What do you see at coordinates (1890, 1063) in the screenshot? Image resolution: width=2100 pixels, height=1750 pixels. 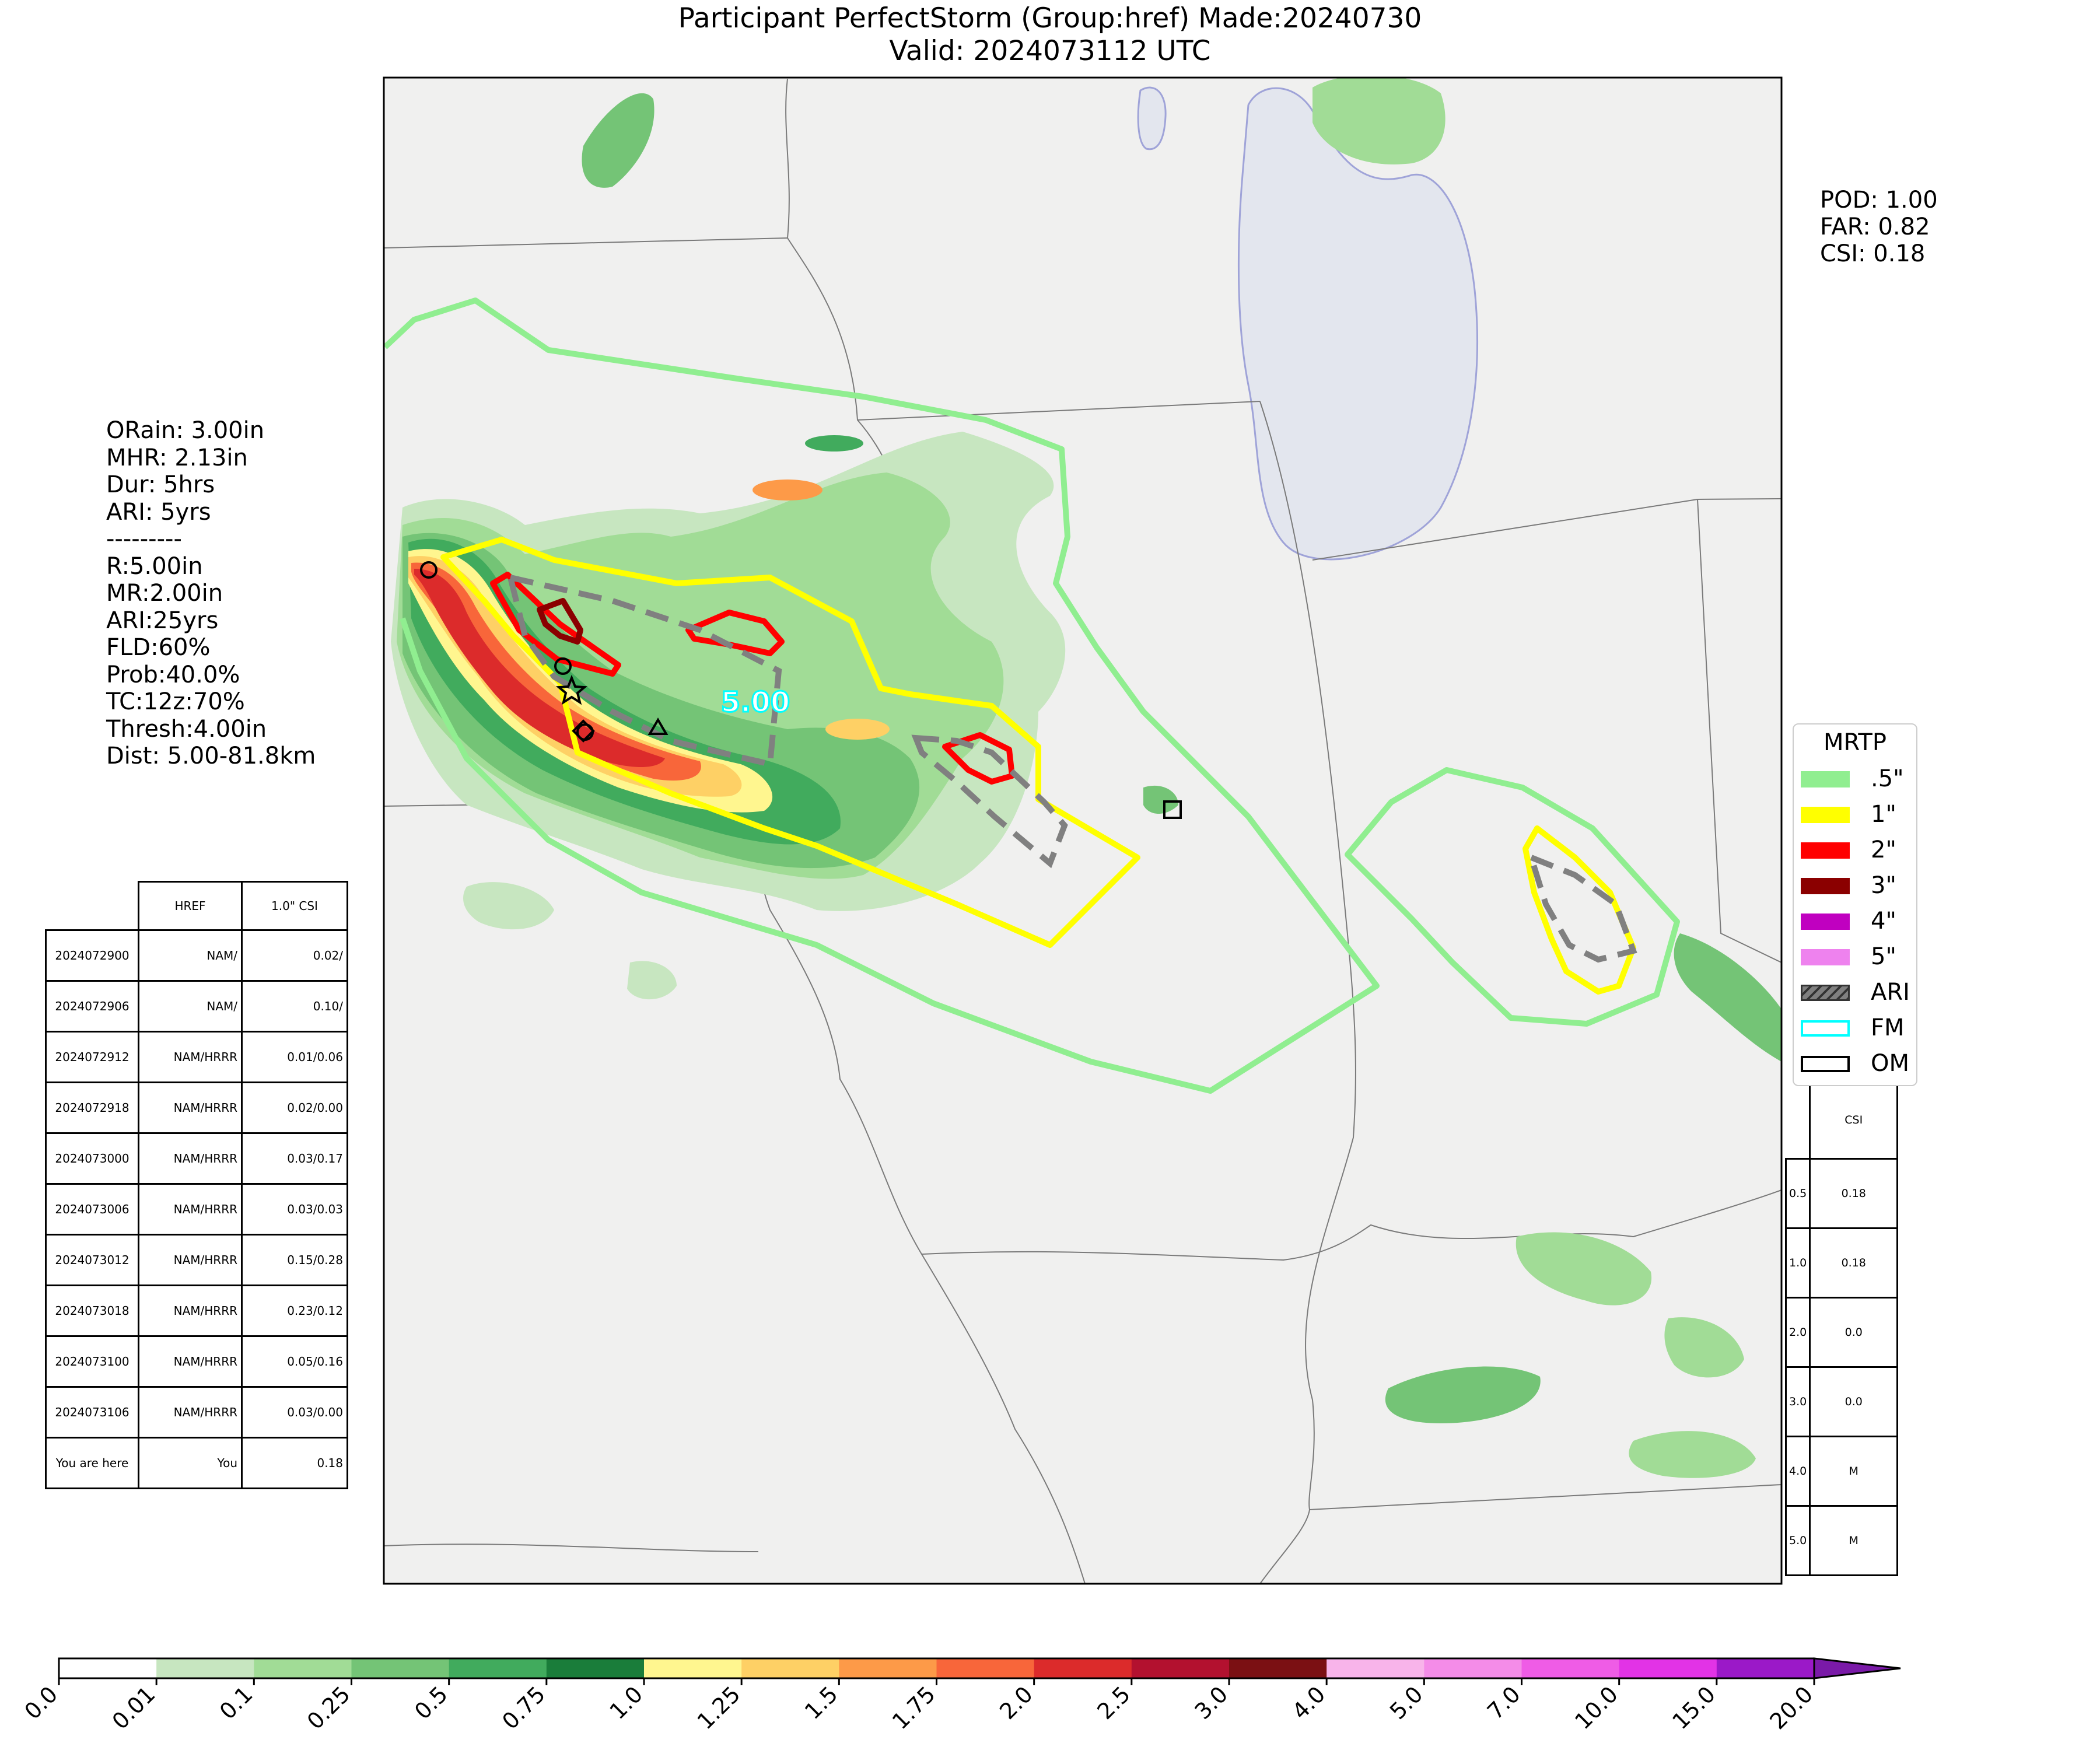 I see `legend-label: OM` at bounding box center [1890, 1063].